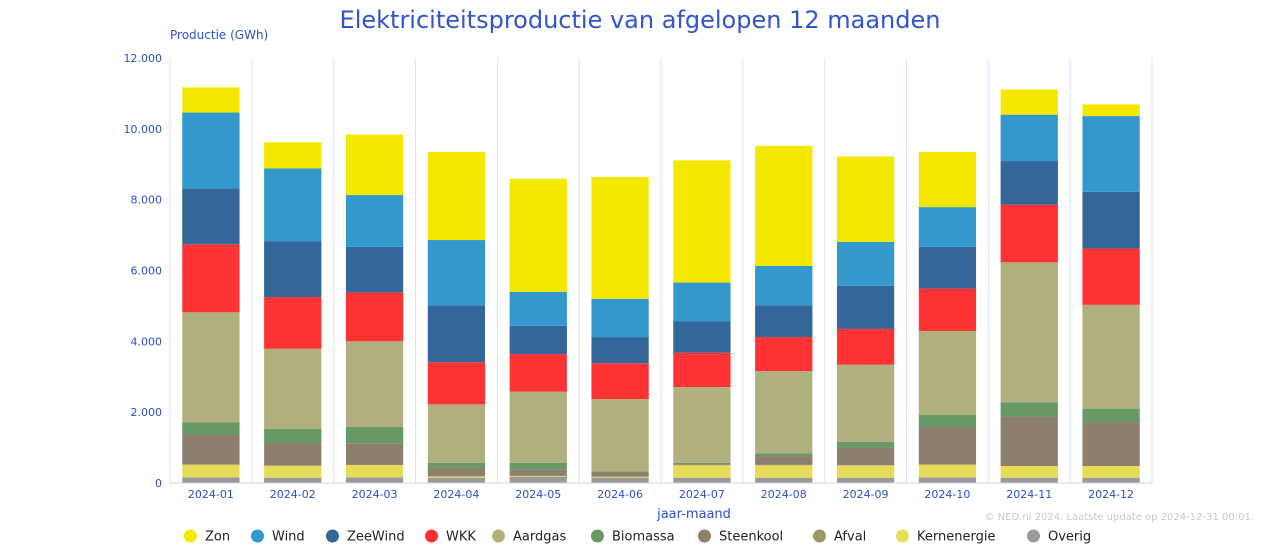  What do you see at coordinates (147, 412) in the screenshot?
I see `y-tick-label: 2.000` at bounding box center [147, 412].